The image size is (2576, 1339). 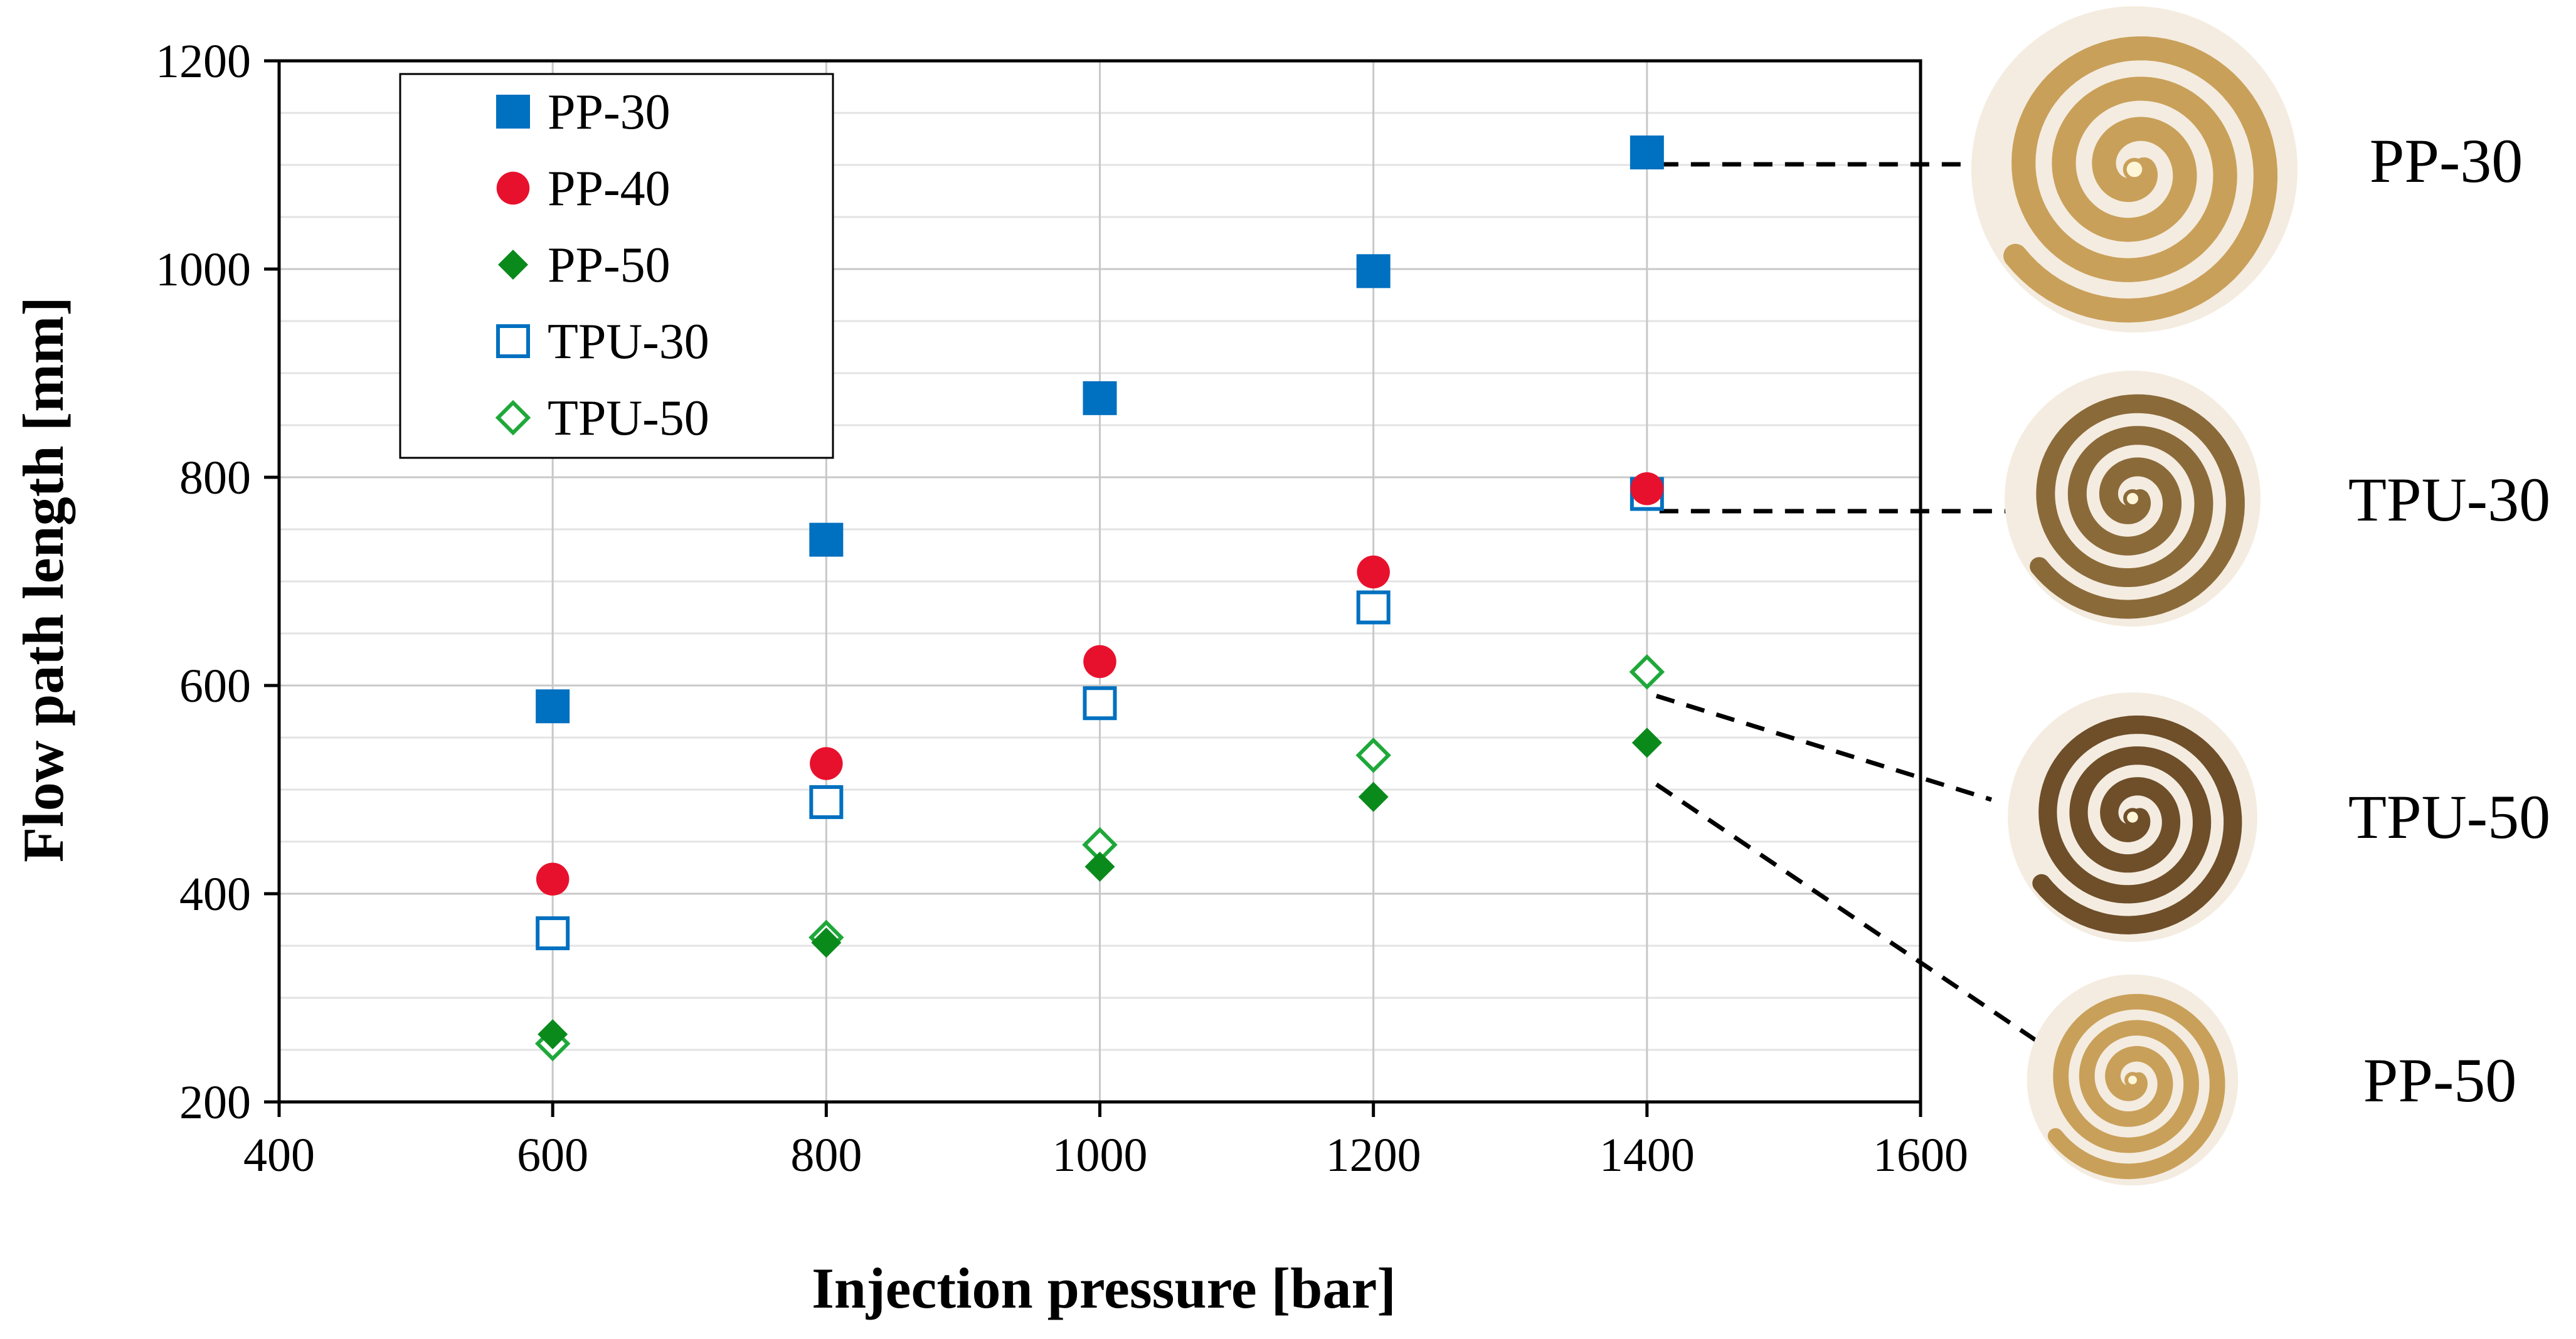 What do you see at coordinates (1104, 1288) in the screenshot?
I see `x-axis-title: Injection pressure [bar]` at bounding box center [1104, 1288].